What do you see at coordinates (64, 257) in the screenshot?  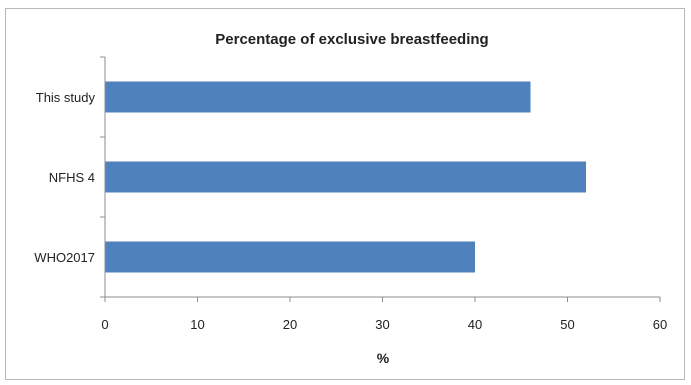 I see `category-label: WHO2017` at bounding box center [64, 257].